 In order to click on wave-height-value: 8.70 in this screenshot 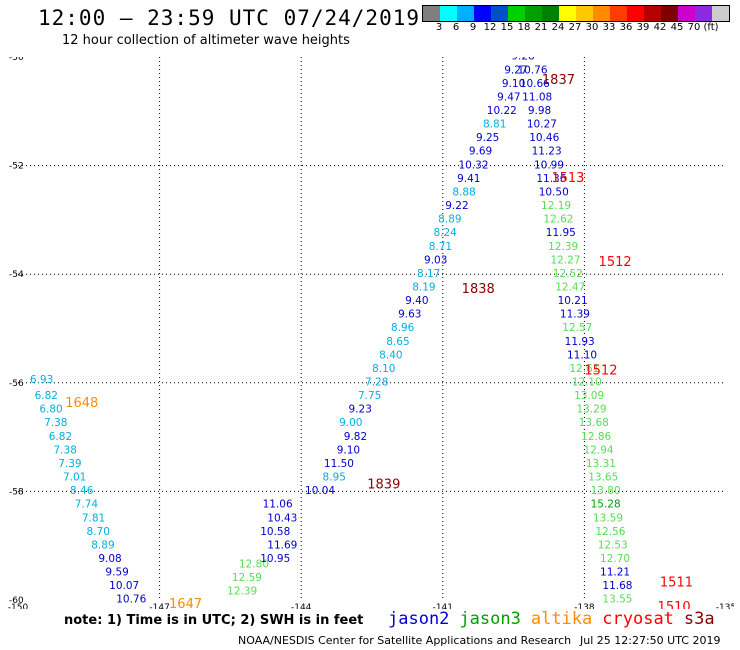, I will do `click(98, 532)`.